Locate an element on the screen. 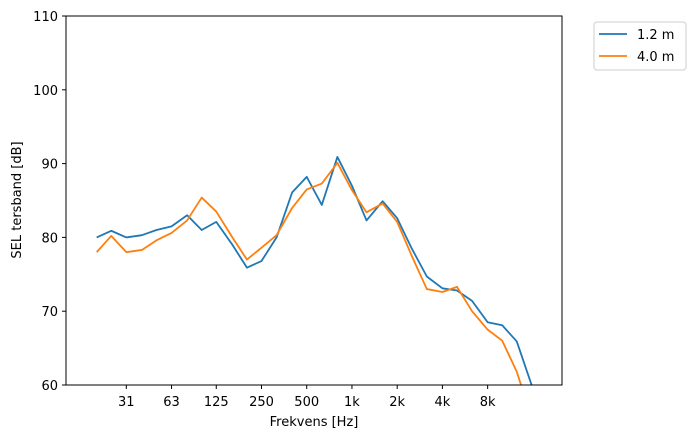  x-tick-label: 250 is located at coordinates (261, 402).